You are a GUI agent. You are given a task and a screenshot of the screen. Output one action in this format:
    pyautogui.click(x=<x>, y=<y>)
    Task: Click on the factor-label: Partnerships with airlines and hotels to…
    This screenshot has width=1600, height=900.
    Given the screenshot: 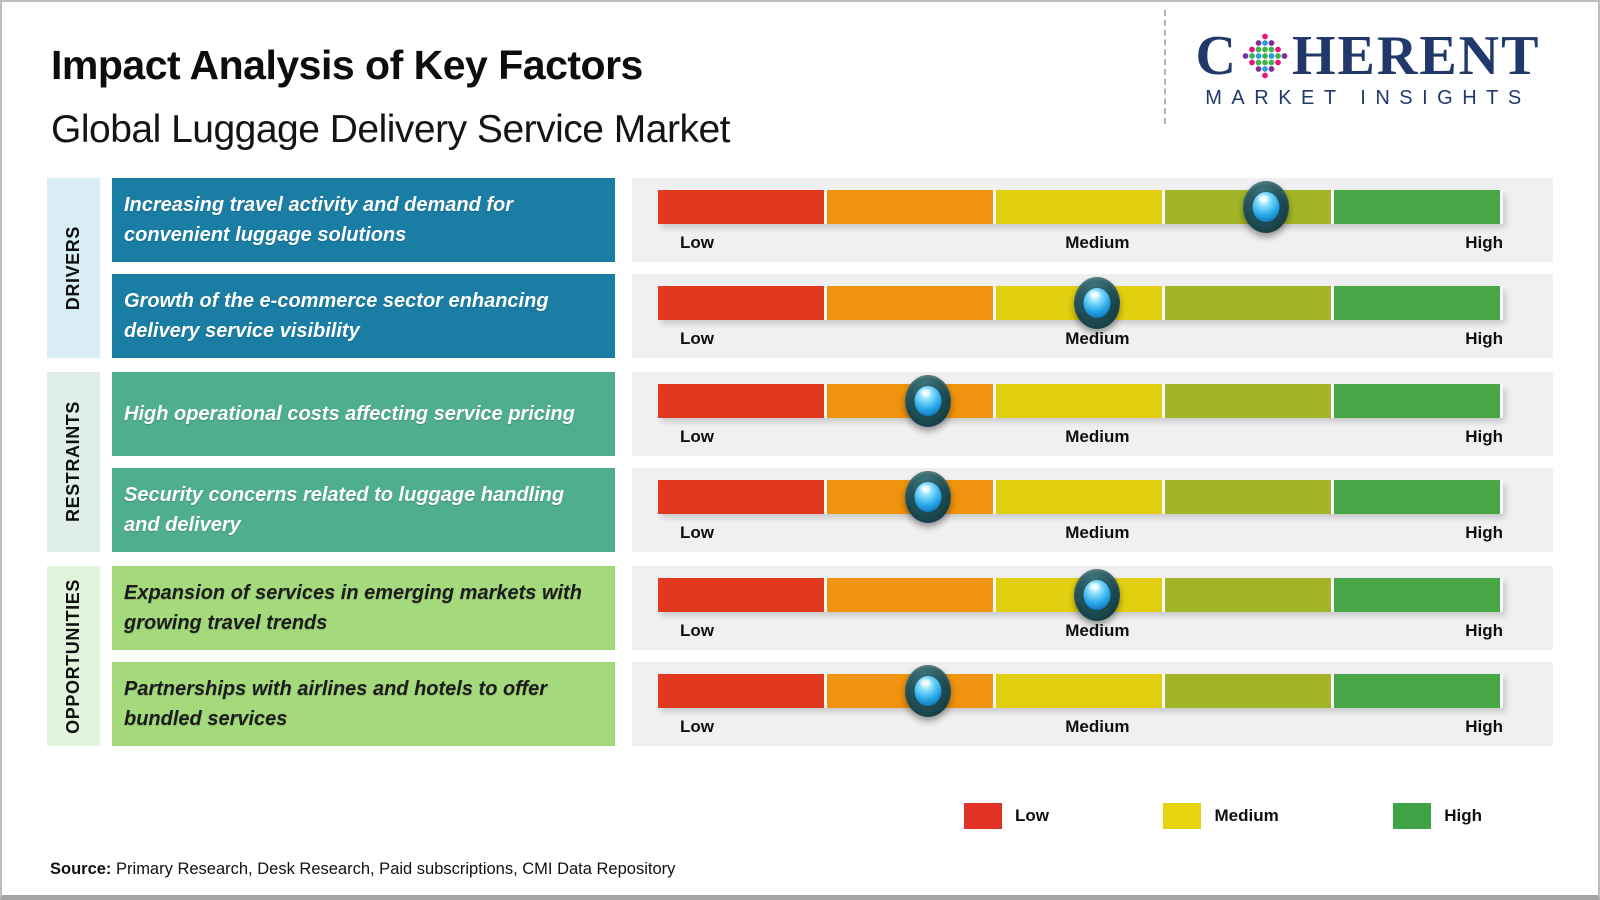 What is the action you would take?
    pyautogui.click(x=336, y=704)
    